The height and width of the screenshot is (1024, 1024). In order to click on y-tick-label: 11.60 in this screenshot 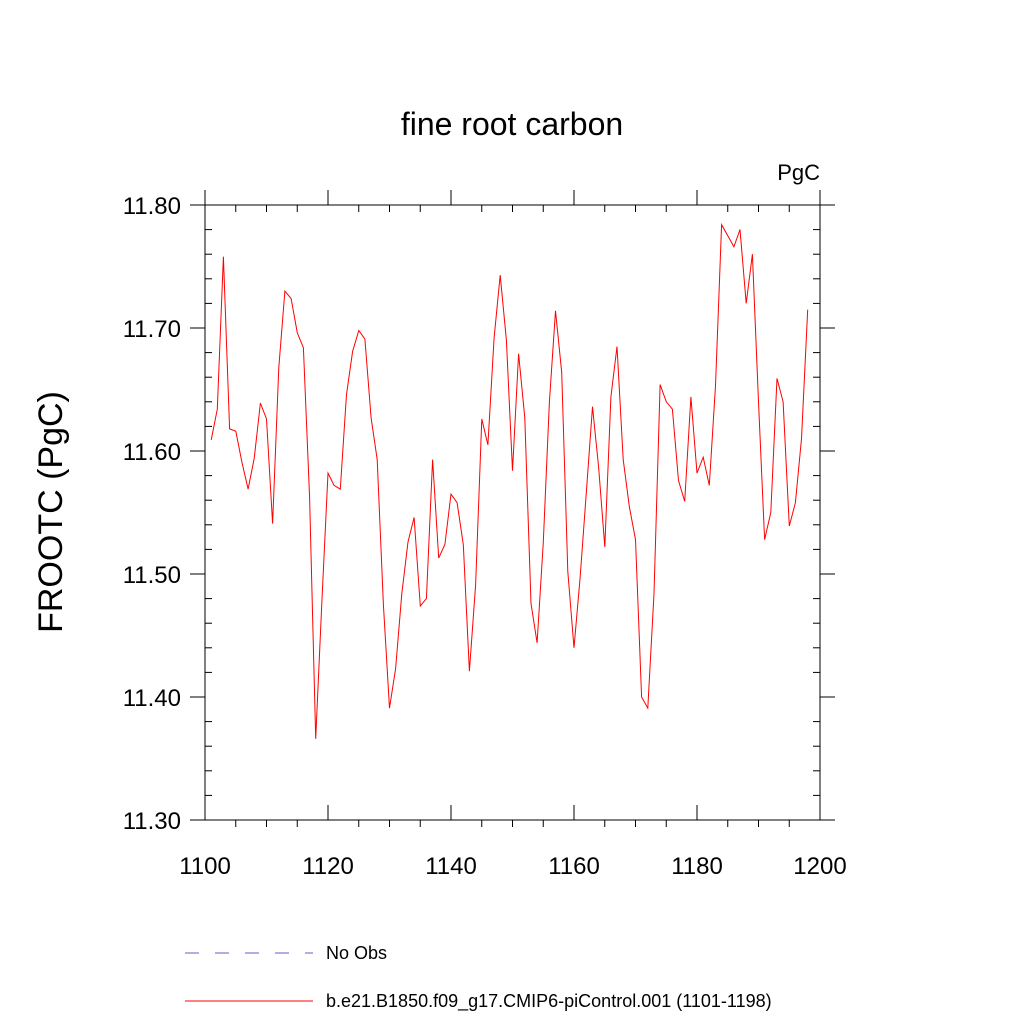, I will do `click(152, 452)`.